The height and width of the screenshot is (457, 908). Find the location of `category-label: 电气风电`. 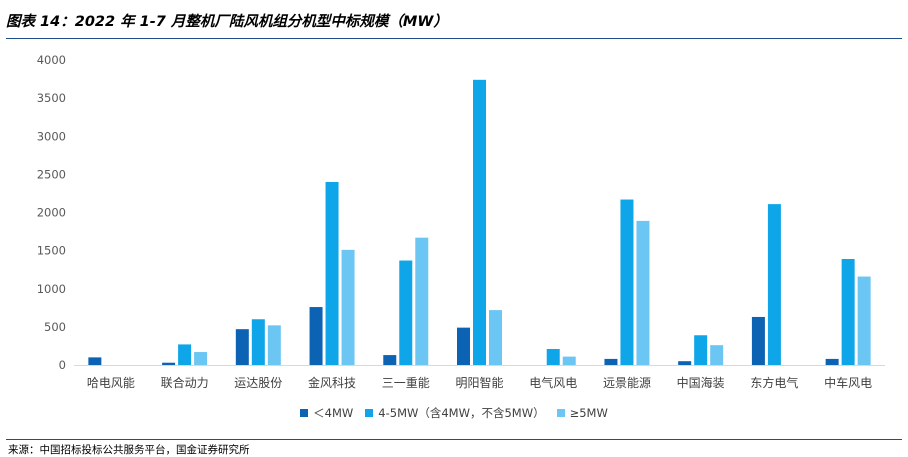

category-label: 电气风电 is located at coordinates (553, 382).